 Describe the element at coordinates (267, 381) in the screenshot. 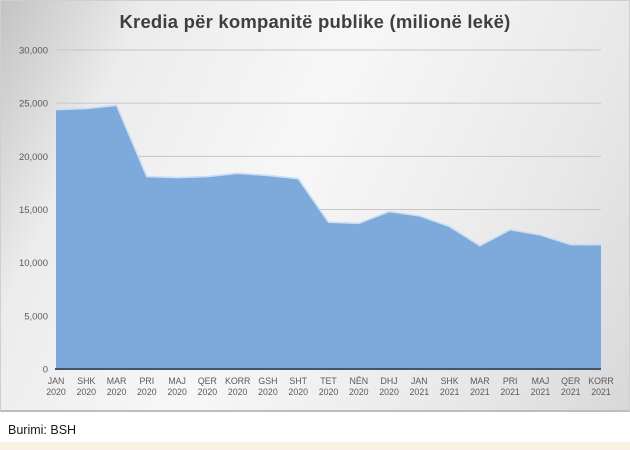

I see `x-axis-tick-month: GSH` at that location.